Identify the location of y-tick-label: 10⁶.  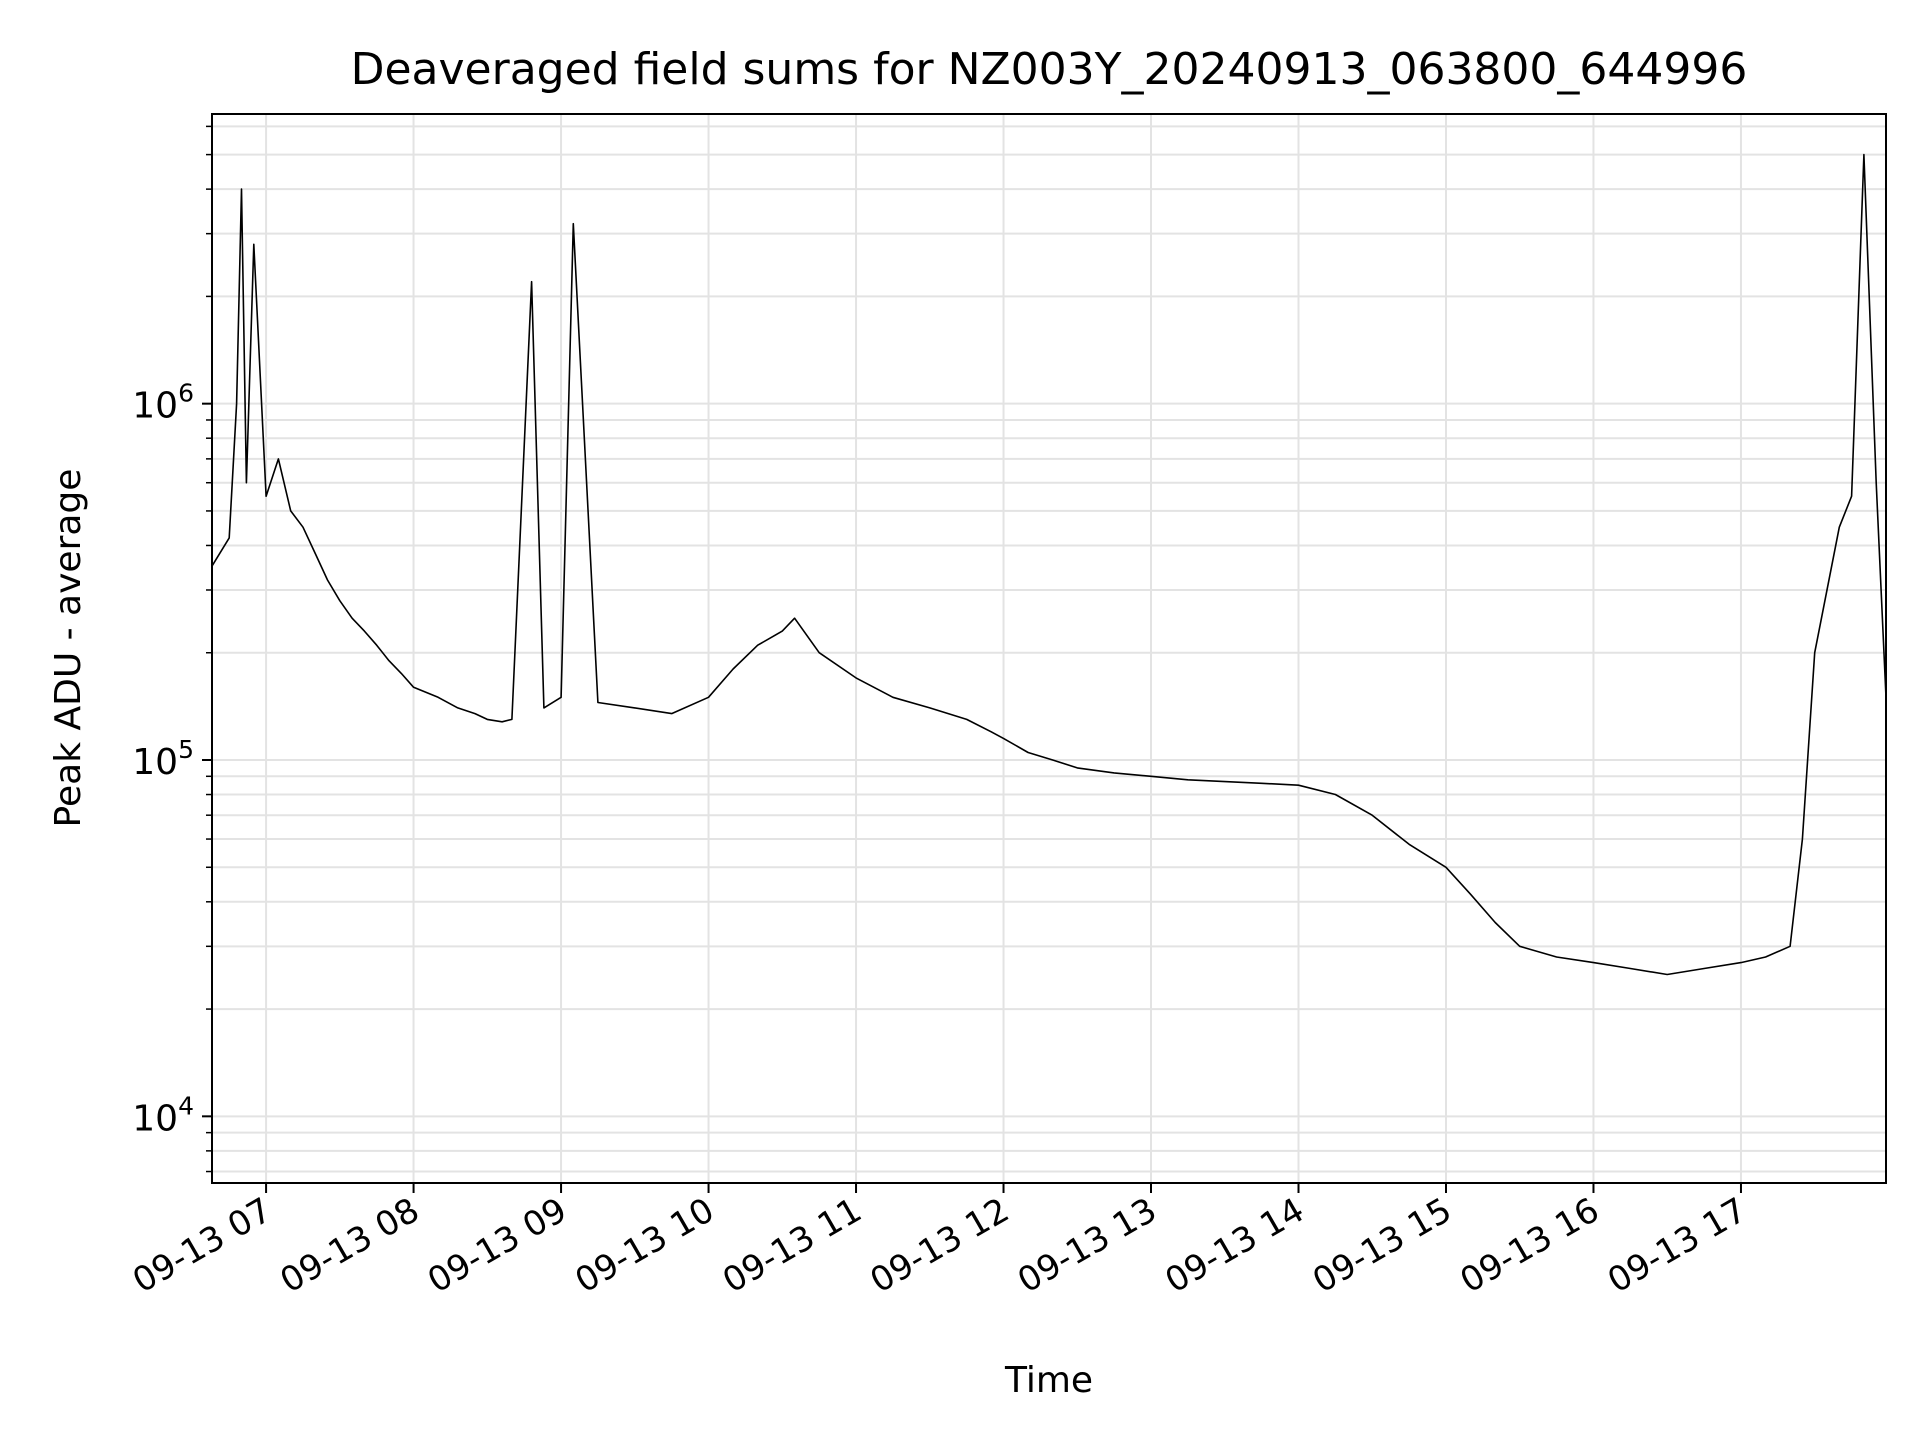
(163, 403).